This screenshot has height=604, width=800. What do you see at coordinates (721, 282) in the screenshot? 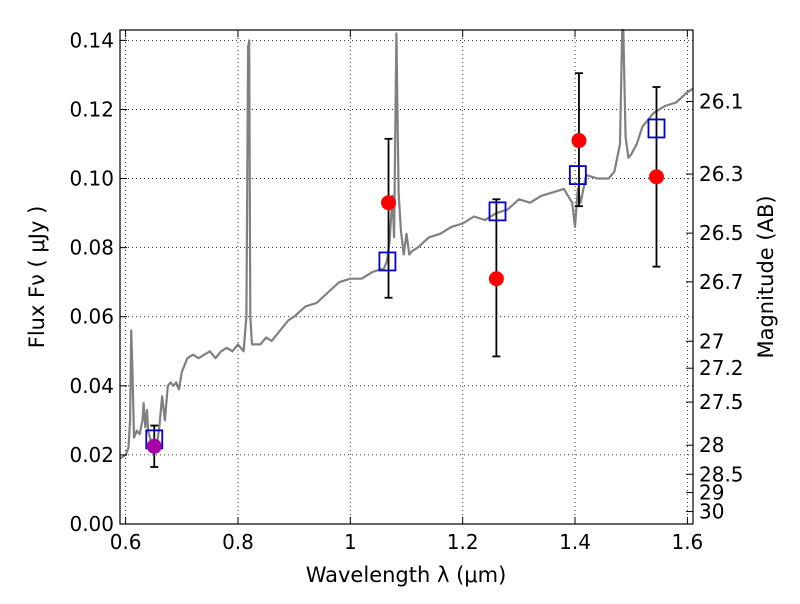
I see `right-tick-label: 26.7` at bounding box center [721, 282].